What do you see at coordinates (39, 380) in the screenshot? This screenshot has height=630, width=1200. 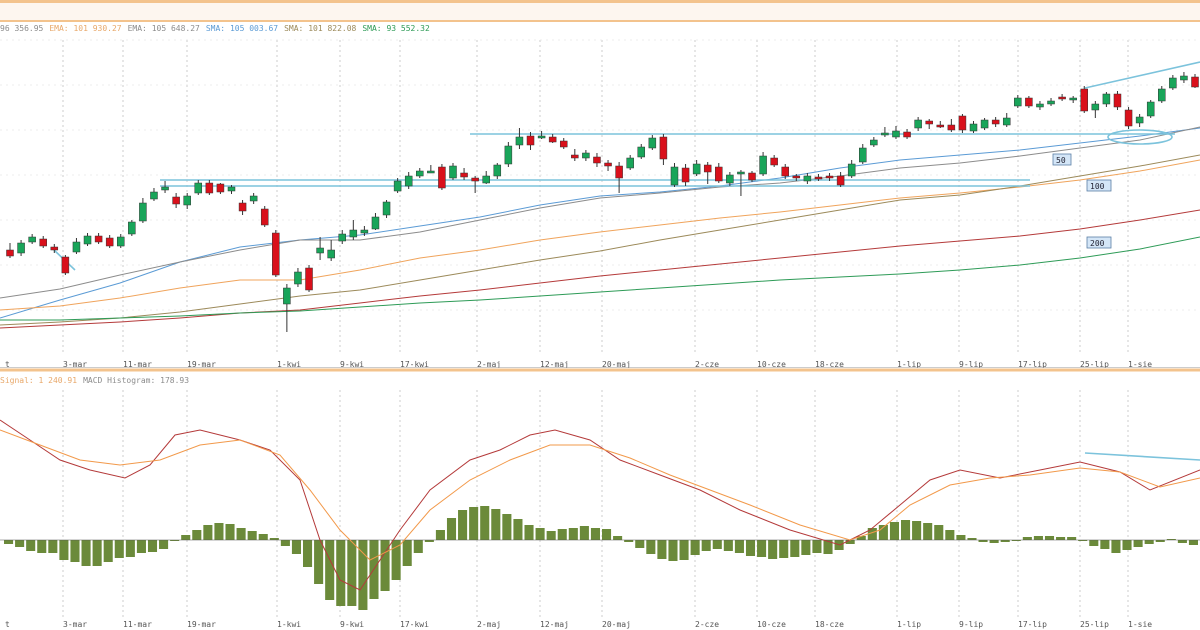 I see `macd-legend-item-0: Signal: 1 240.91` at bounding box center [39, 380].